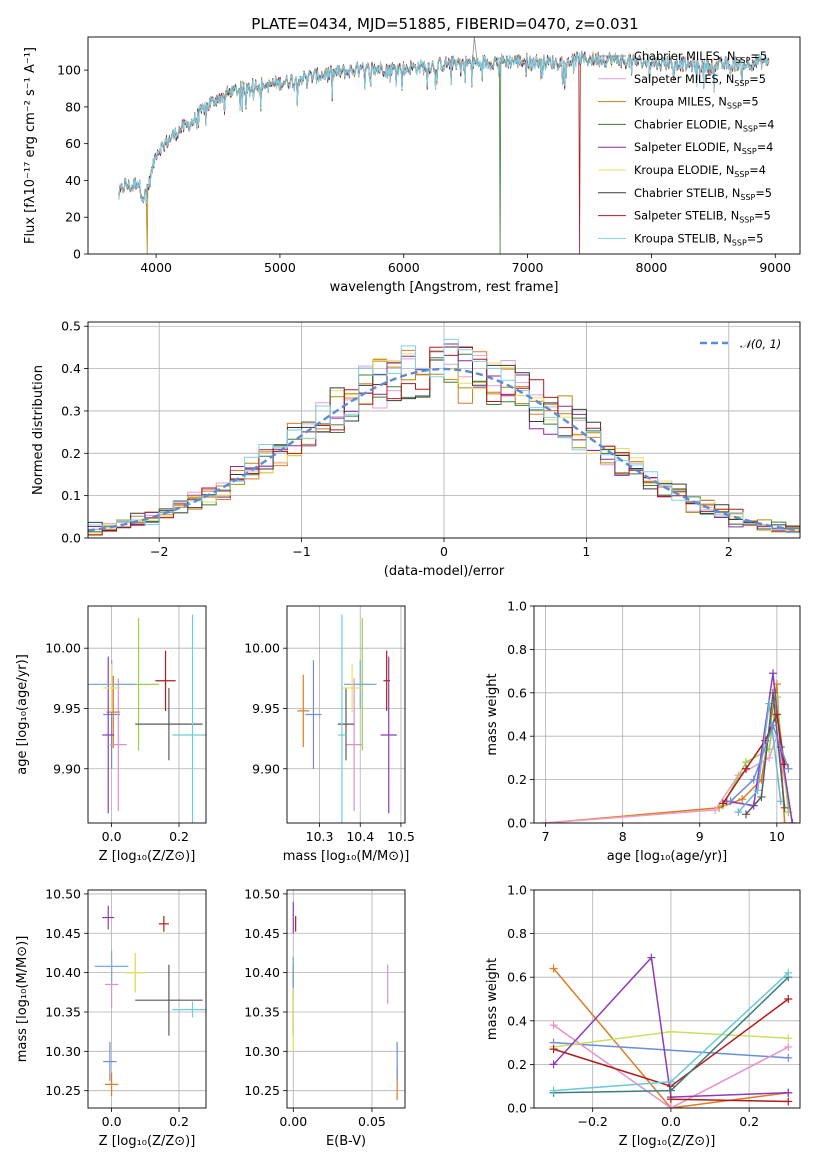  I want to click on x-tick-label: −2, so click(159, 551).